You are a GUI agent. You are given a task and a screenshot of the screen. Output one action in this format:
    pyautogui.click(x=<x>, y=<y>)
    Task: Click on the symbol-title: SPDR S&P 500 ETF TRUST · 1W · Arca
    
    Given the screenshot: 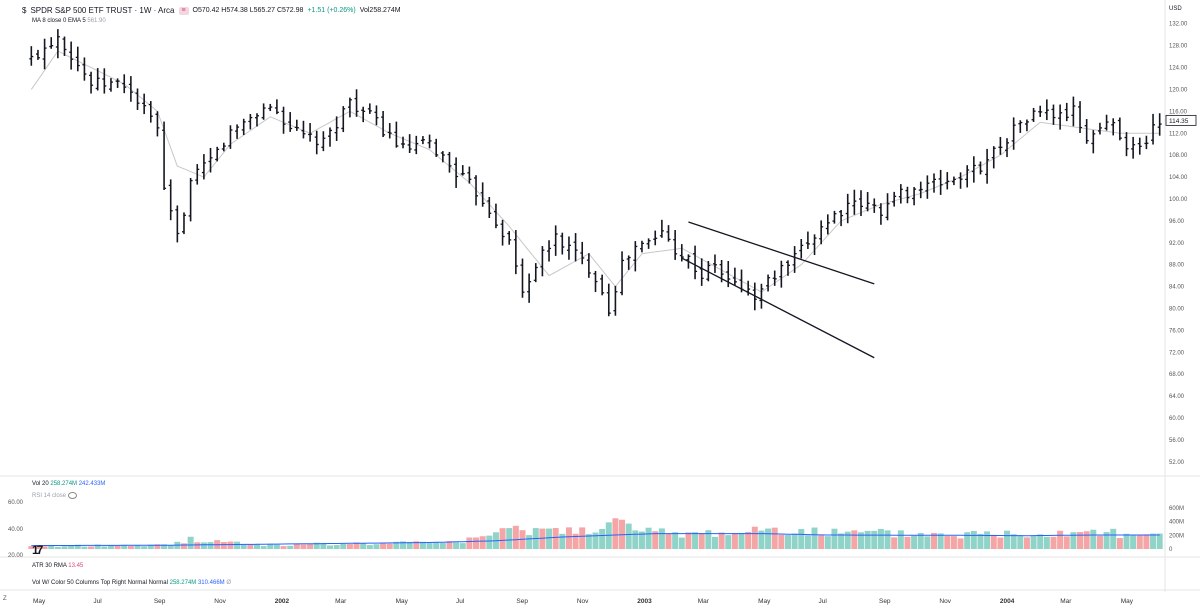 What is the action you would take?
    pyautogui.click(x=102, y=10)
    